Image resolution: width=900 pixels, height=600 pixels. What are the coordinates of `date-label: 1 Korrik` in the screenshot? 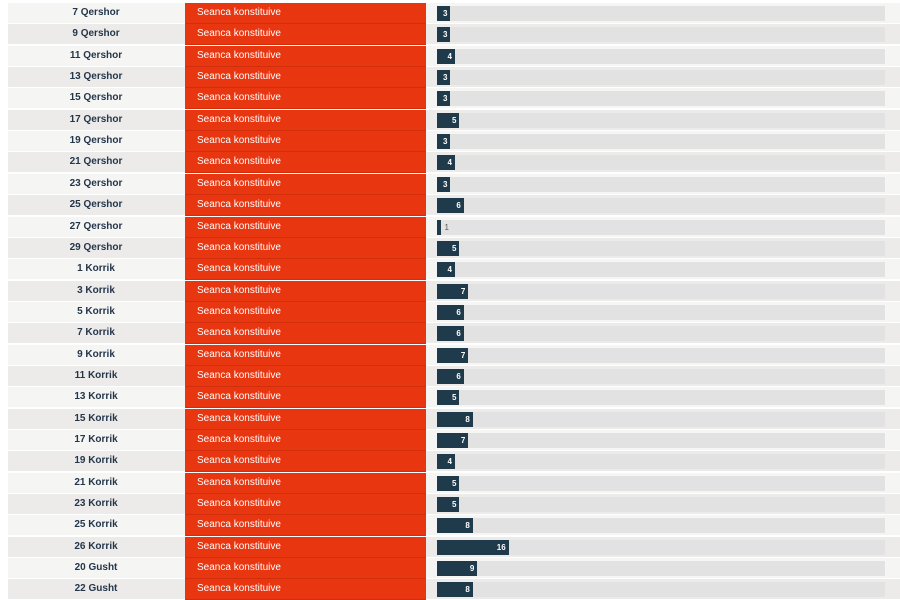 It's located at (96, 269).